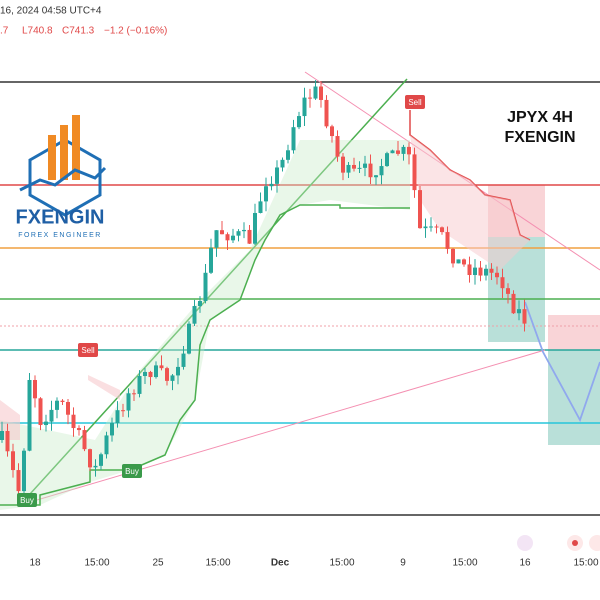 This screenshot has width=600, height=600. I want to click on logo: FXENGIN FOREX ENGINEER, so click(61, 177).